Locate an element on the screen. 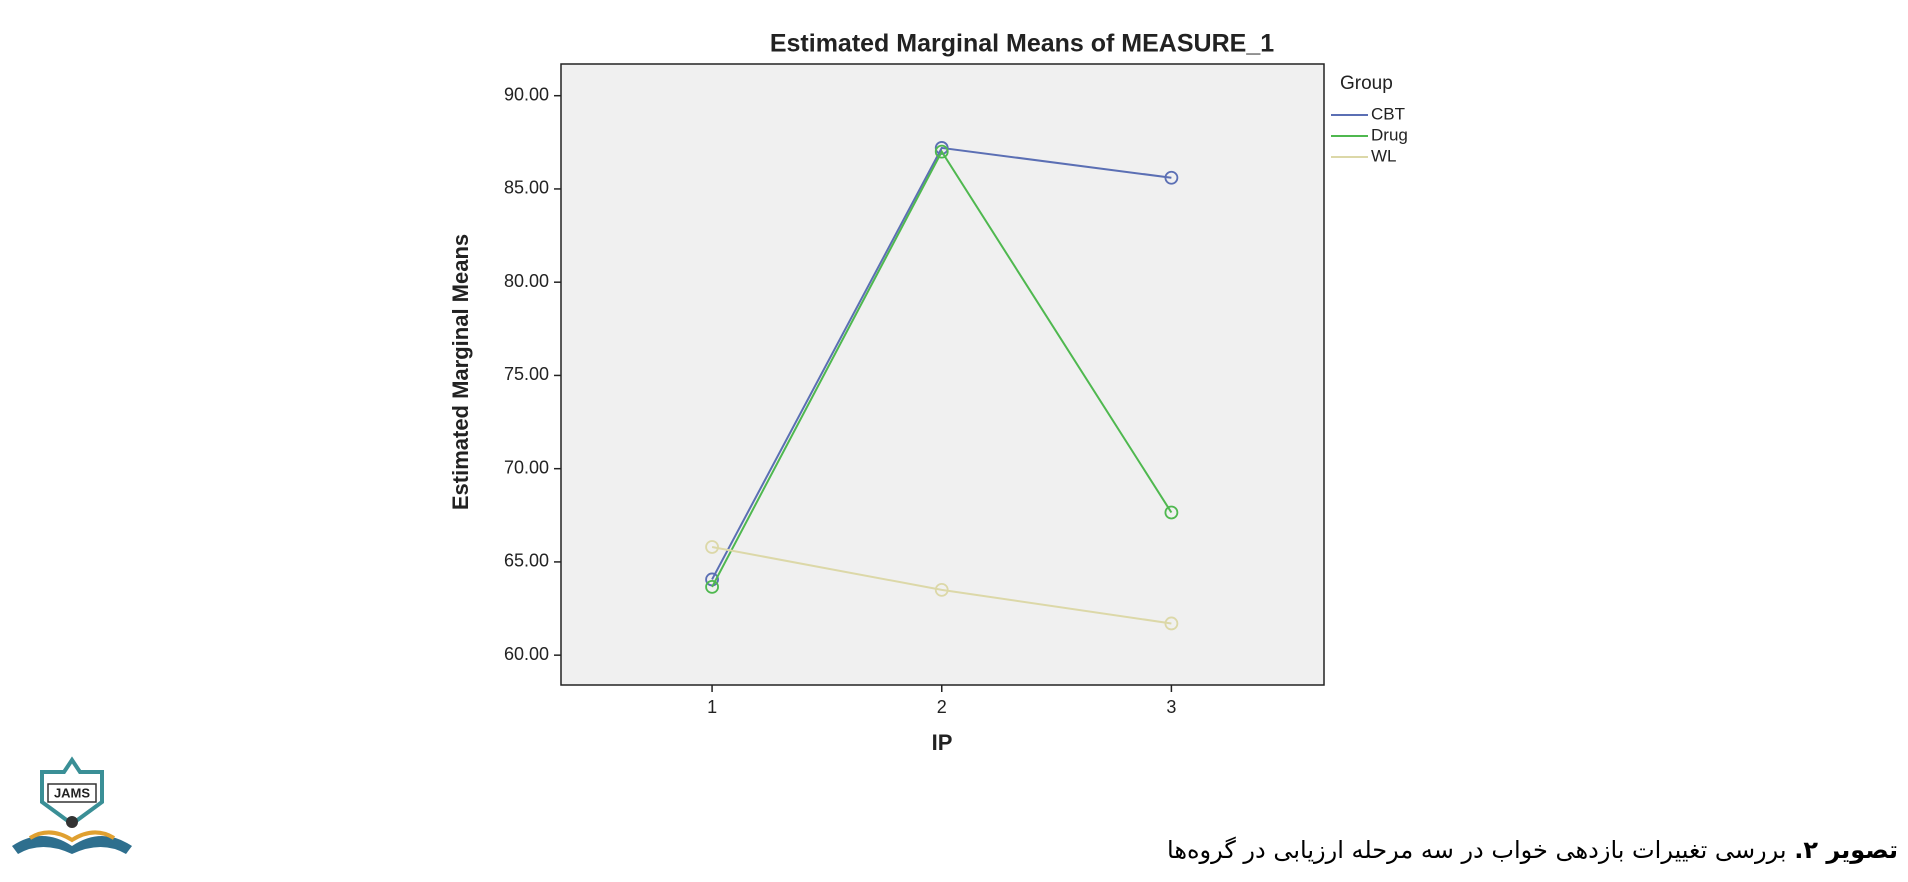 The width and height of the screenshot is (1908, 882). y-tick-label: 85.00 is located at coordinates (526, 188).